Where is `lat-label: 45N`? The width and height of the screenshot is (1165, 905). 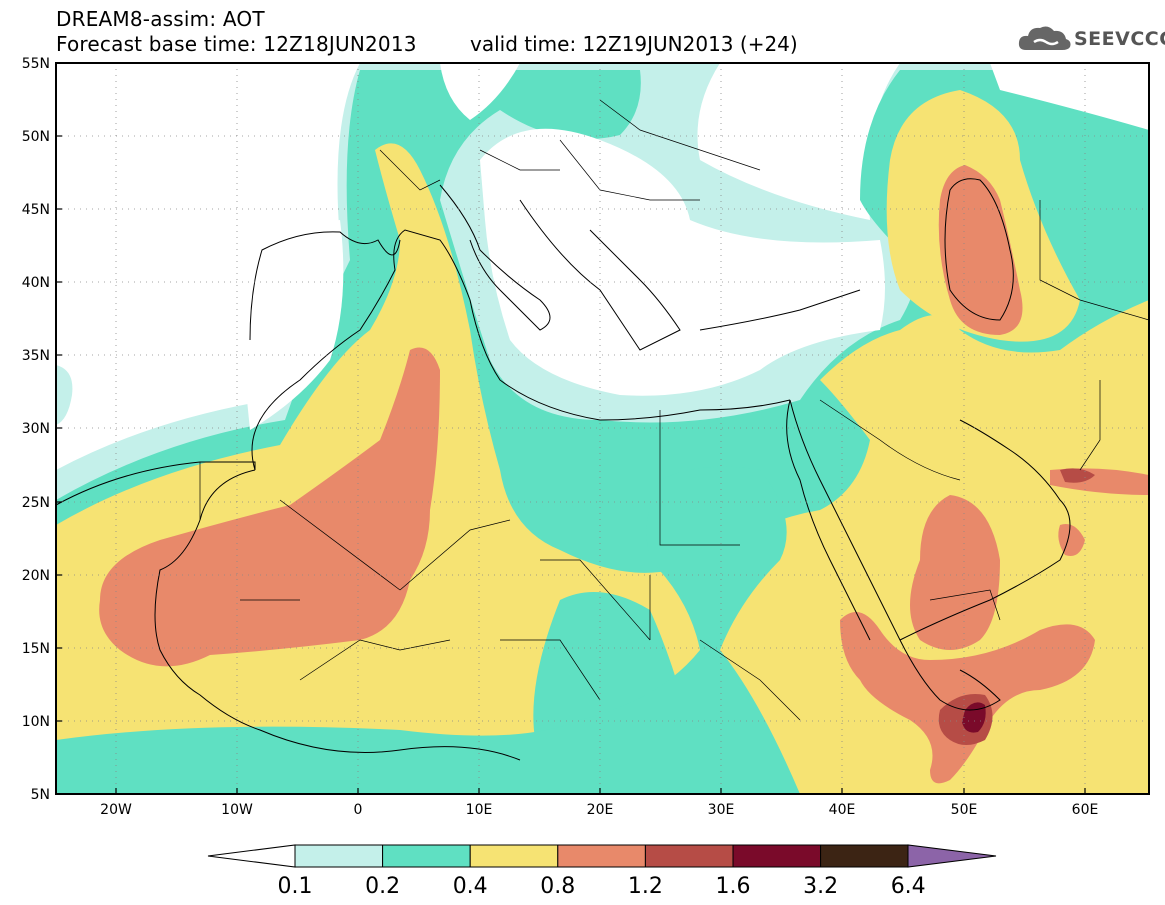 lat-label: 45N is located at coordinates (36, 210).